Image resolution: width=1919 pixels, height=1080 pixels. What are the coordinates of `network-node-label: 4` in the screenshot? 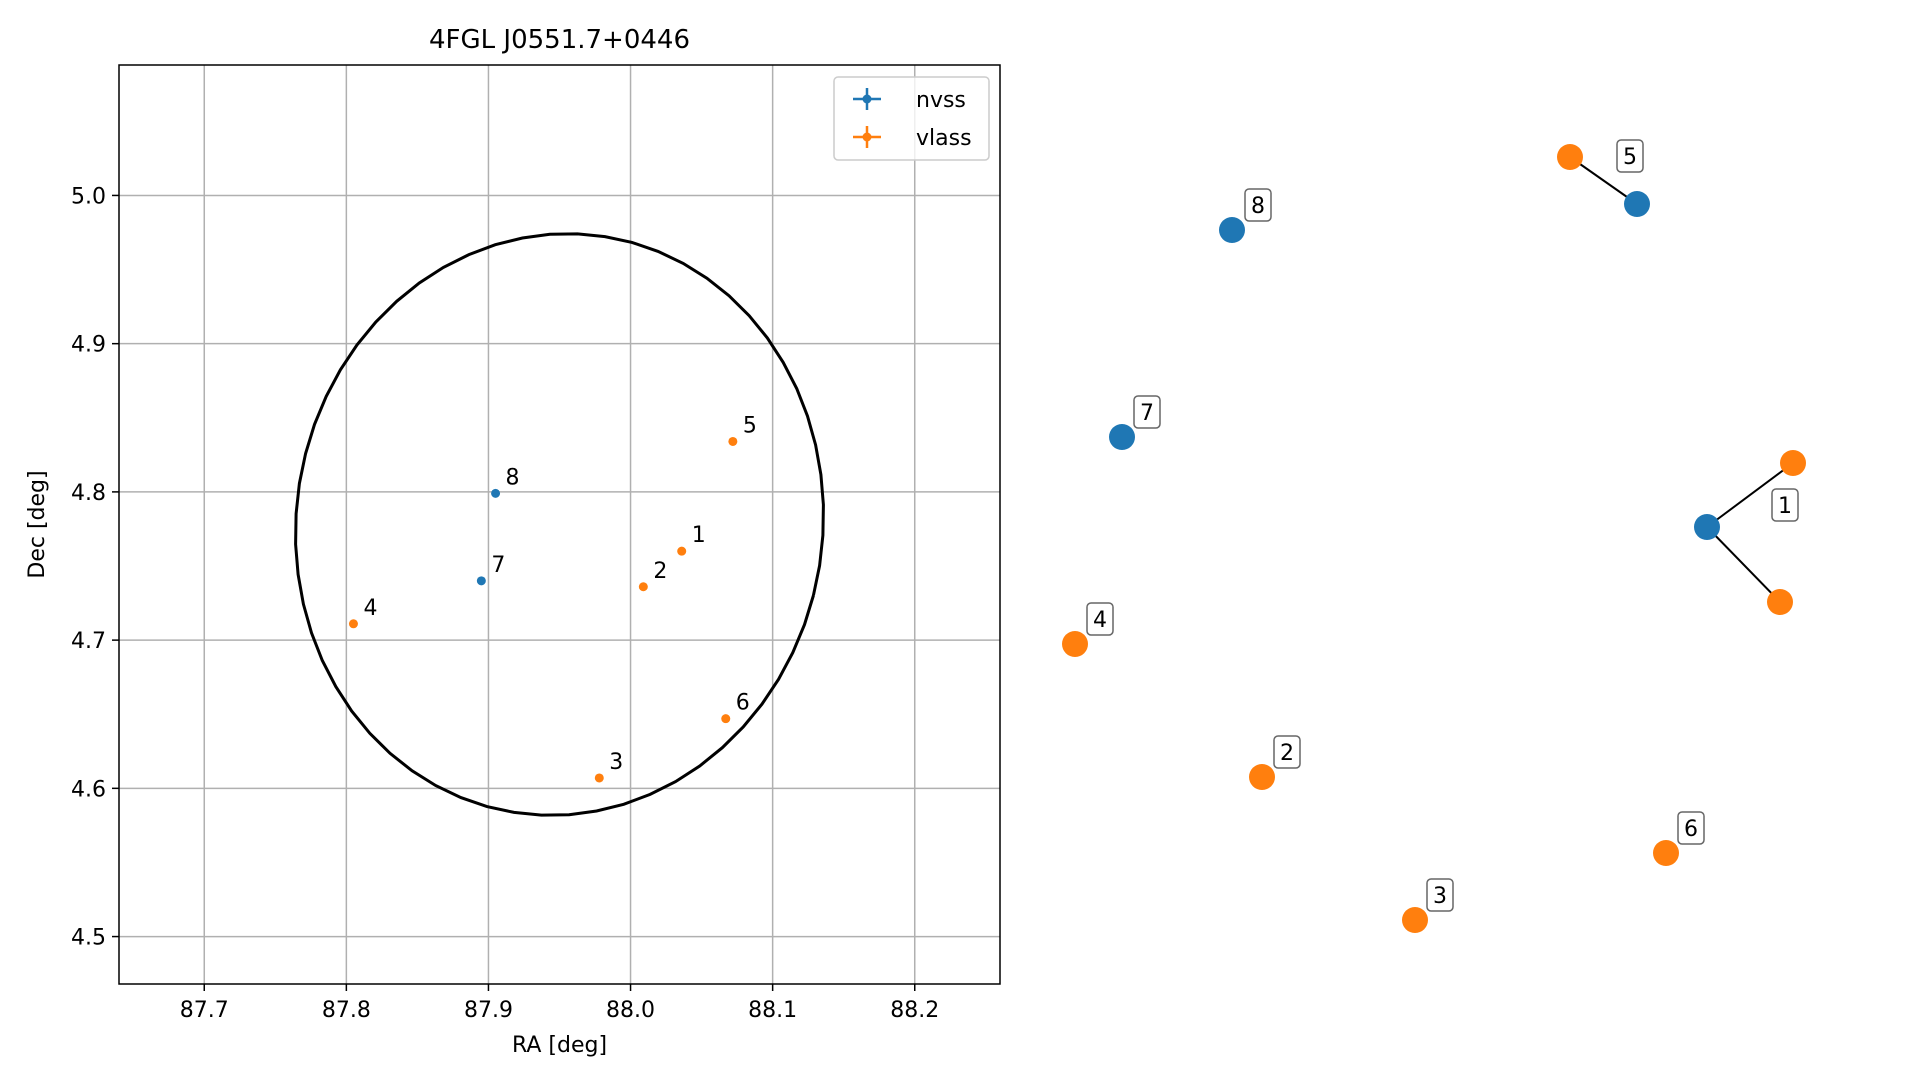 It's located at (1100, 620).